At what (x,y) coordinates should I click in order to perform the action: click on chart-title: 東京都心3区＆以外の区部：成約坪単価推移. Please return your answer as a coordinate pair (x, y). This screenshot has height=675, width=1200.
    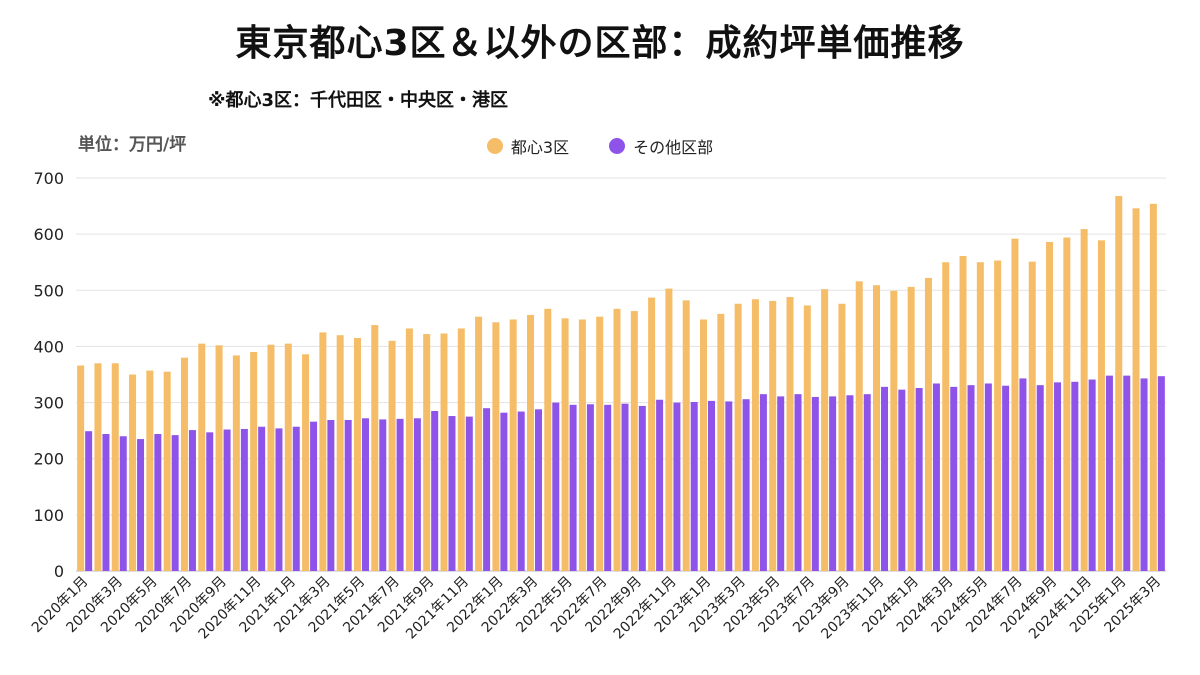
    Looking at the image, I should click on (600, 43).